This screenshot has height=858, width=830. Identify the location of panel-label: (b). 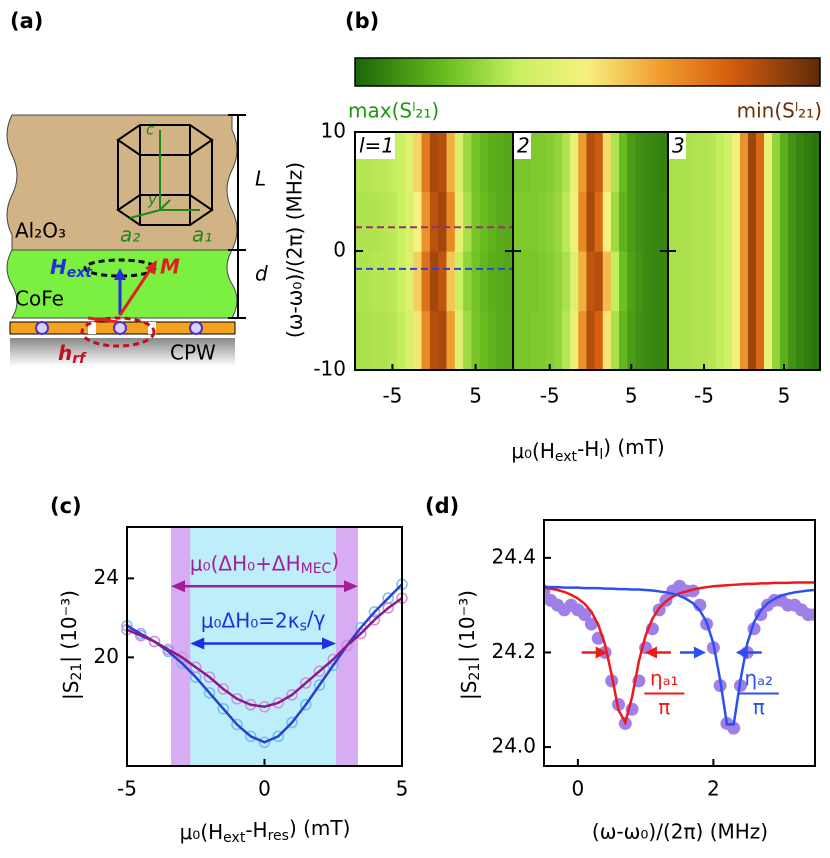
(362, 21).